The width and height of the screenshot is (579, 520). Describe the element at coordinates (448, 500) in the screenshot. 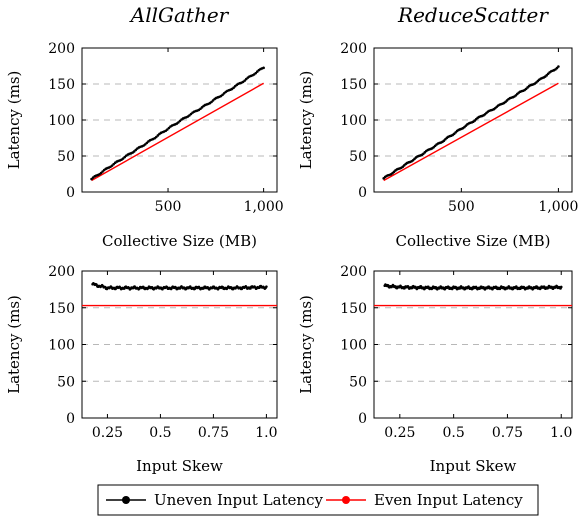

I see `legend-label: Even Input Latency` at that location.